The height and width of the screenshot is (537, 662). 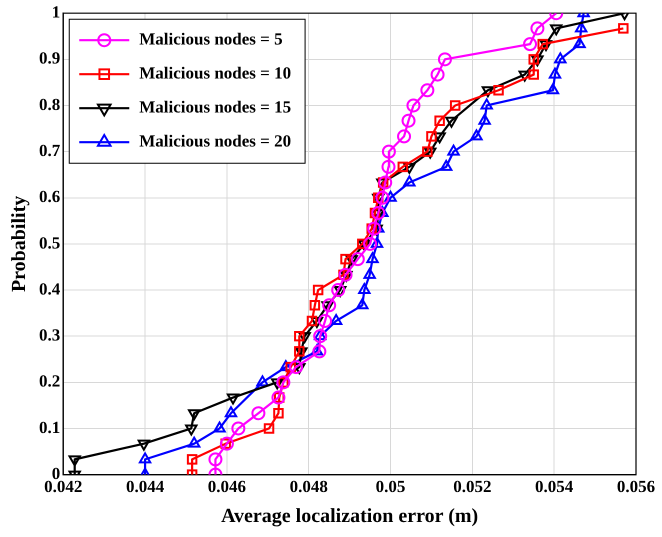 I want to click on y-axis-title: Probability, so click(x=19, y=244).